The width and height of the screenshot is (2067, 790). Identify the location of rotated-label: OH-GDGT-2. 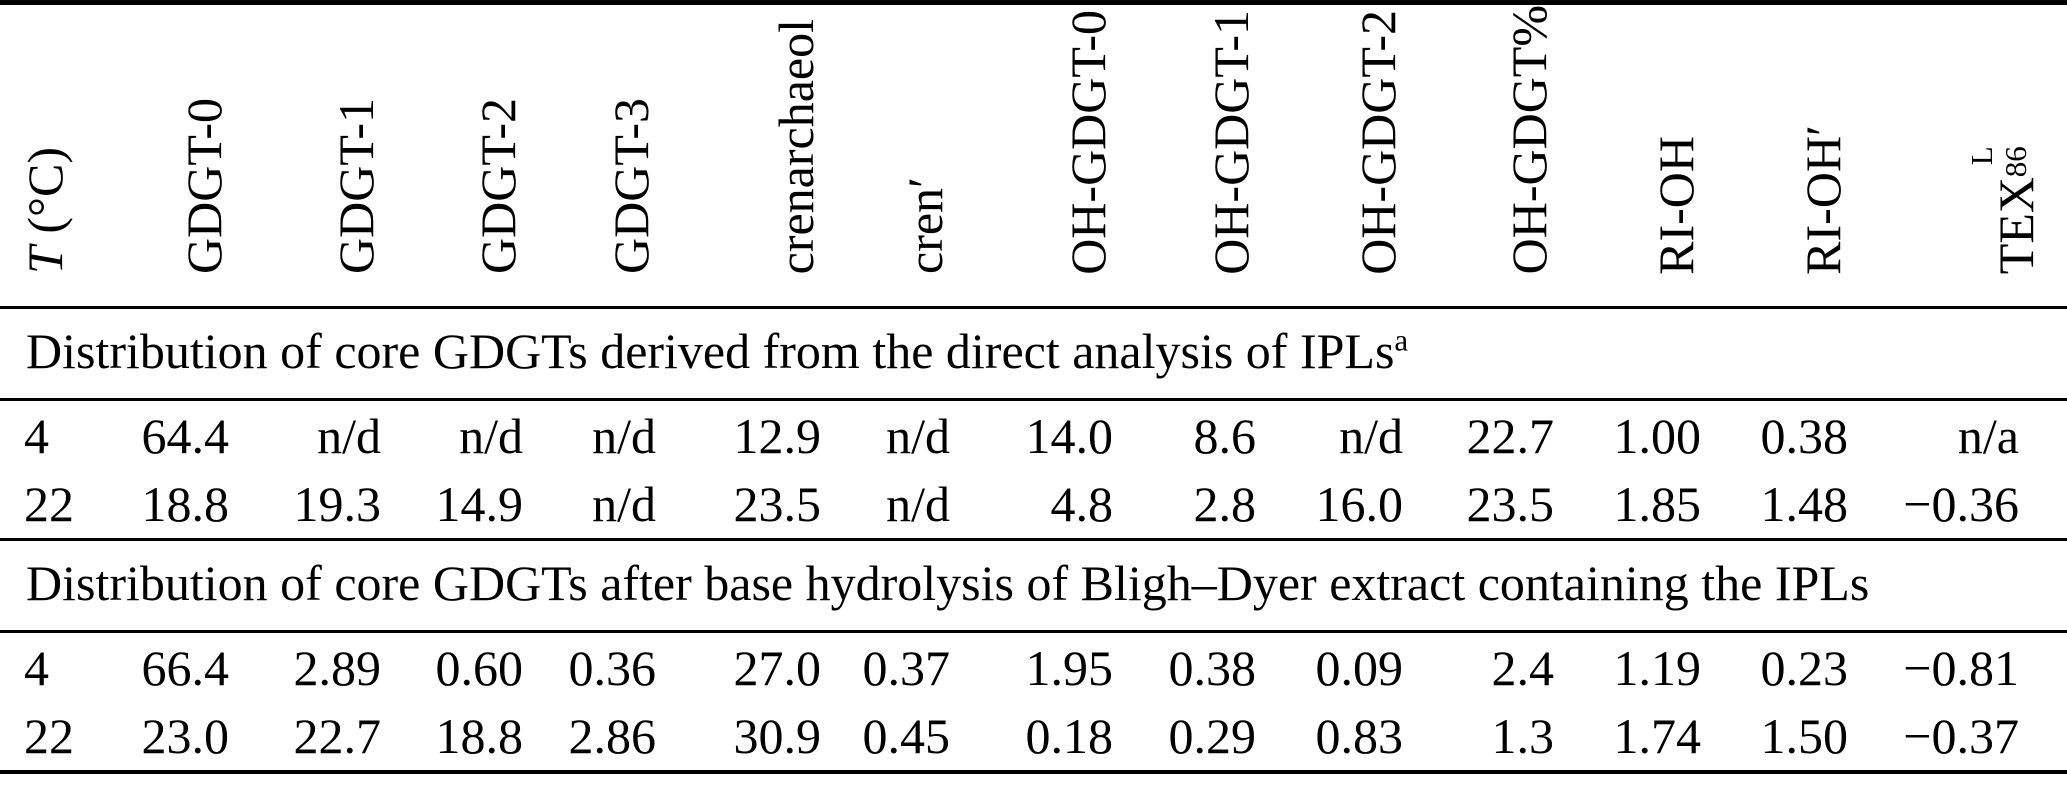
(1378, 142).